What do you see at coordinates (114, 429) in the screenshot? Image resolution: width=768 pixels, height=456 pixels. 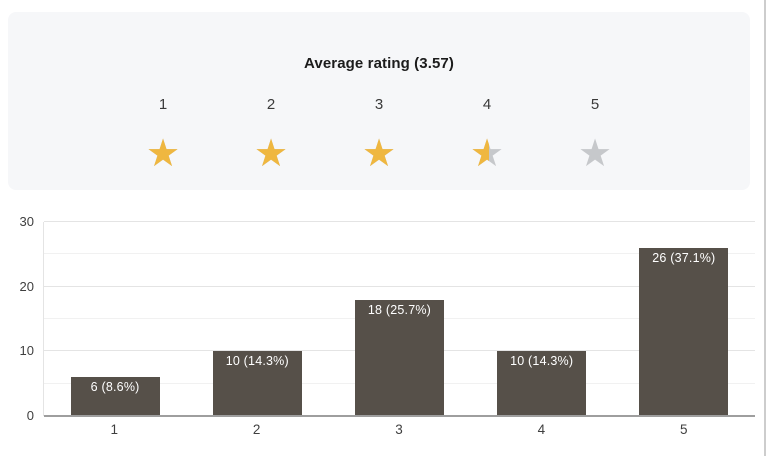 I see `x-axis-tick-label: 1` at bounding box center [114, 429].